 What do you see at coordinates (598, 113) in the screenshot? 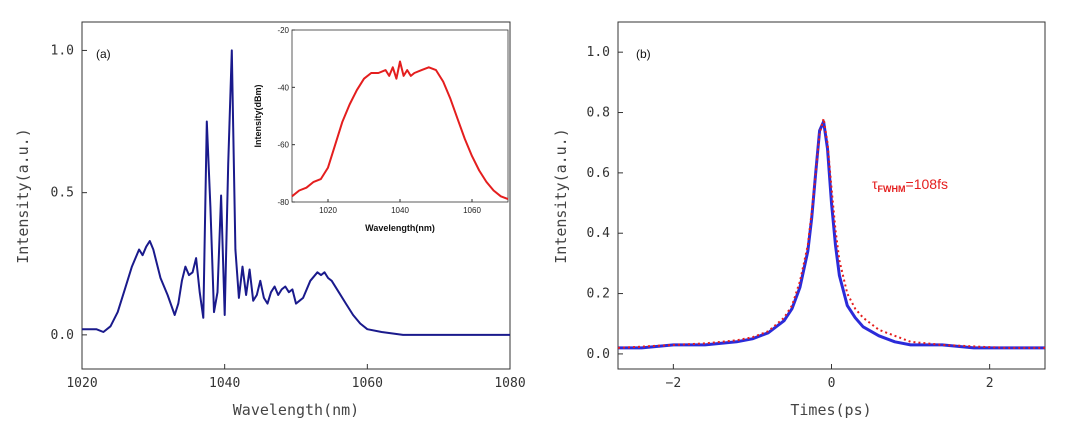
I see `chart-b-y-tick-label: 0.8` at bounding box center [598, 113].